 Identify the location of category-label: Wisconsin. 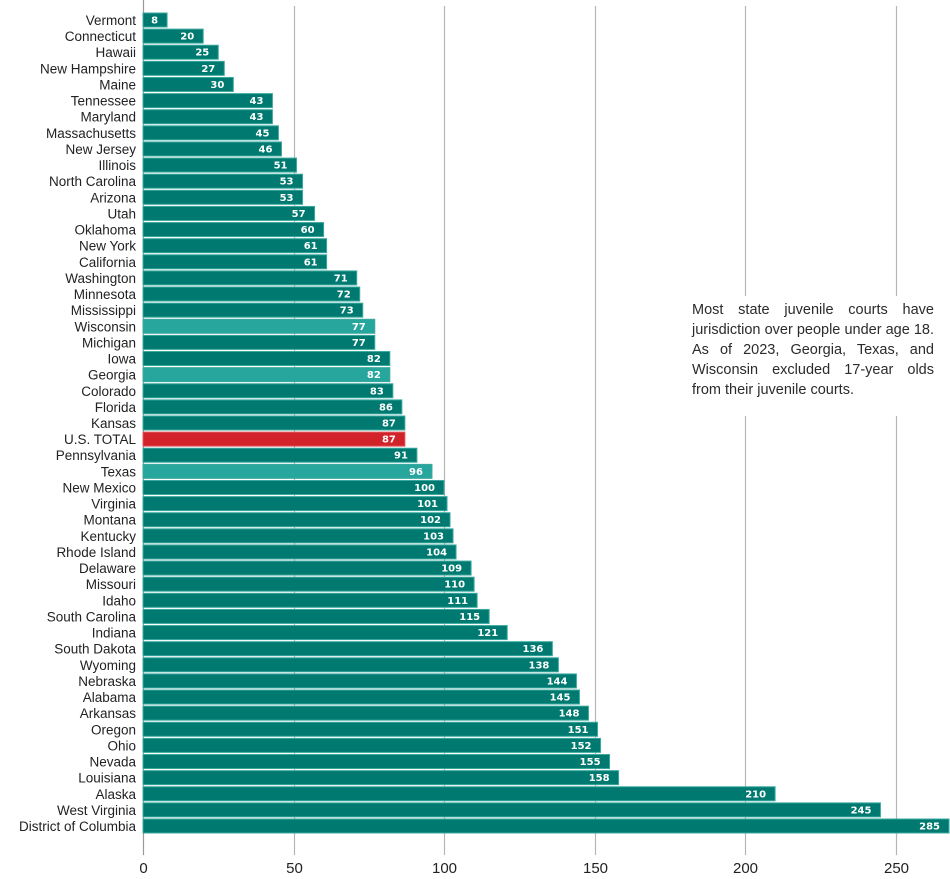
(105, 326).